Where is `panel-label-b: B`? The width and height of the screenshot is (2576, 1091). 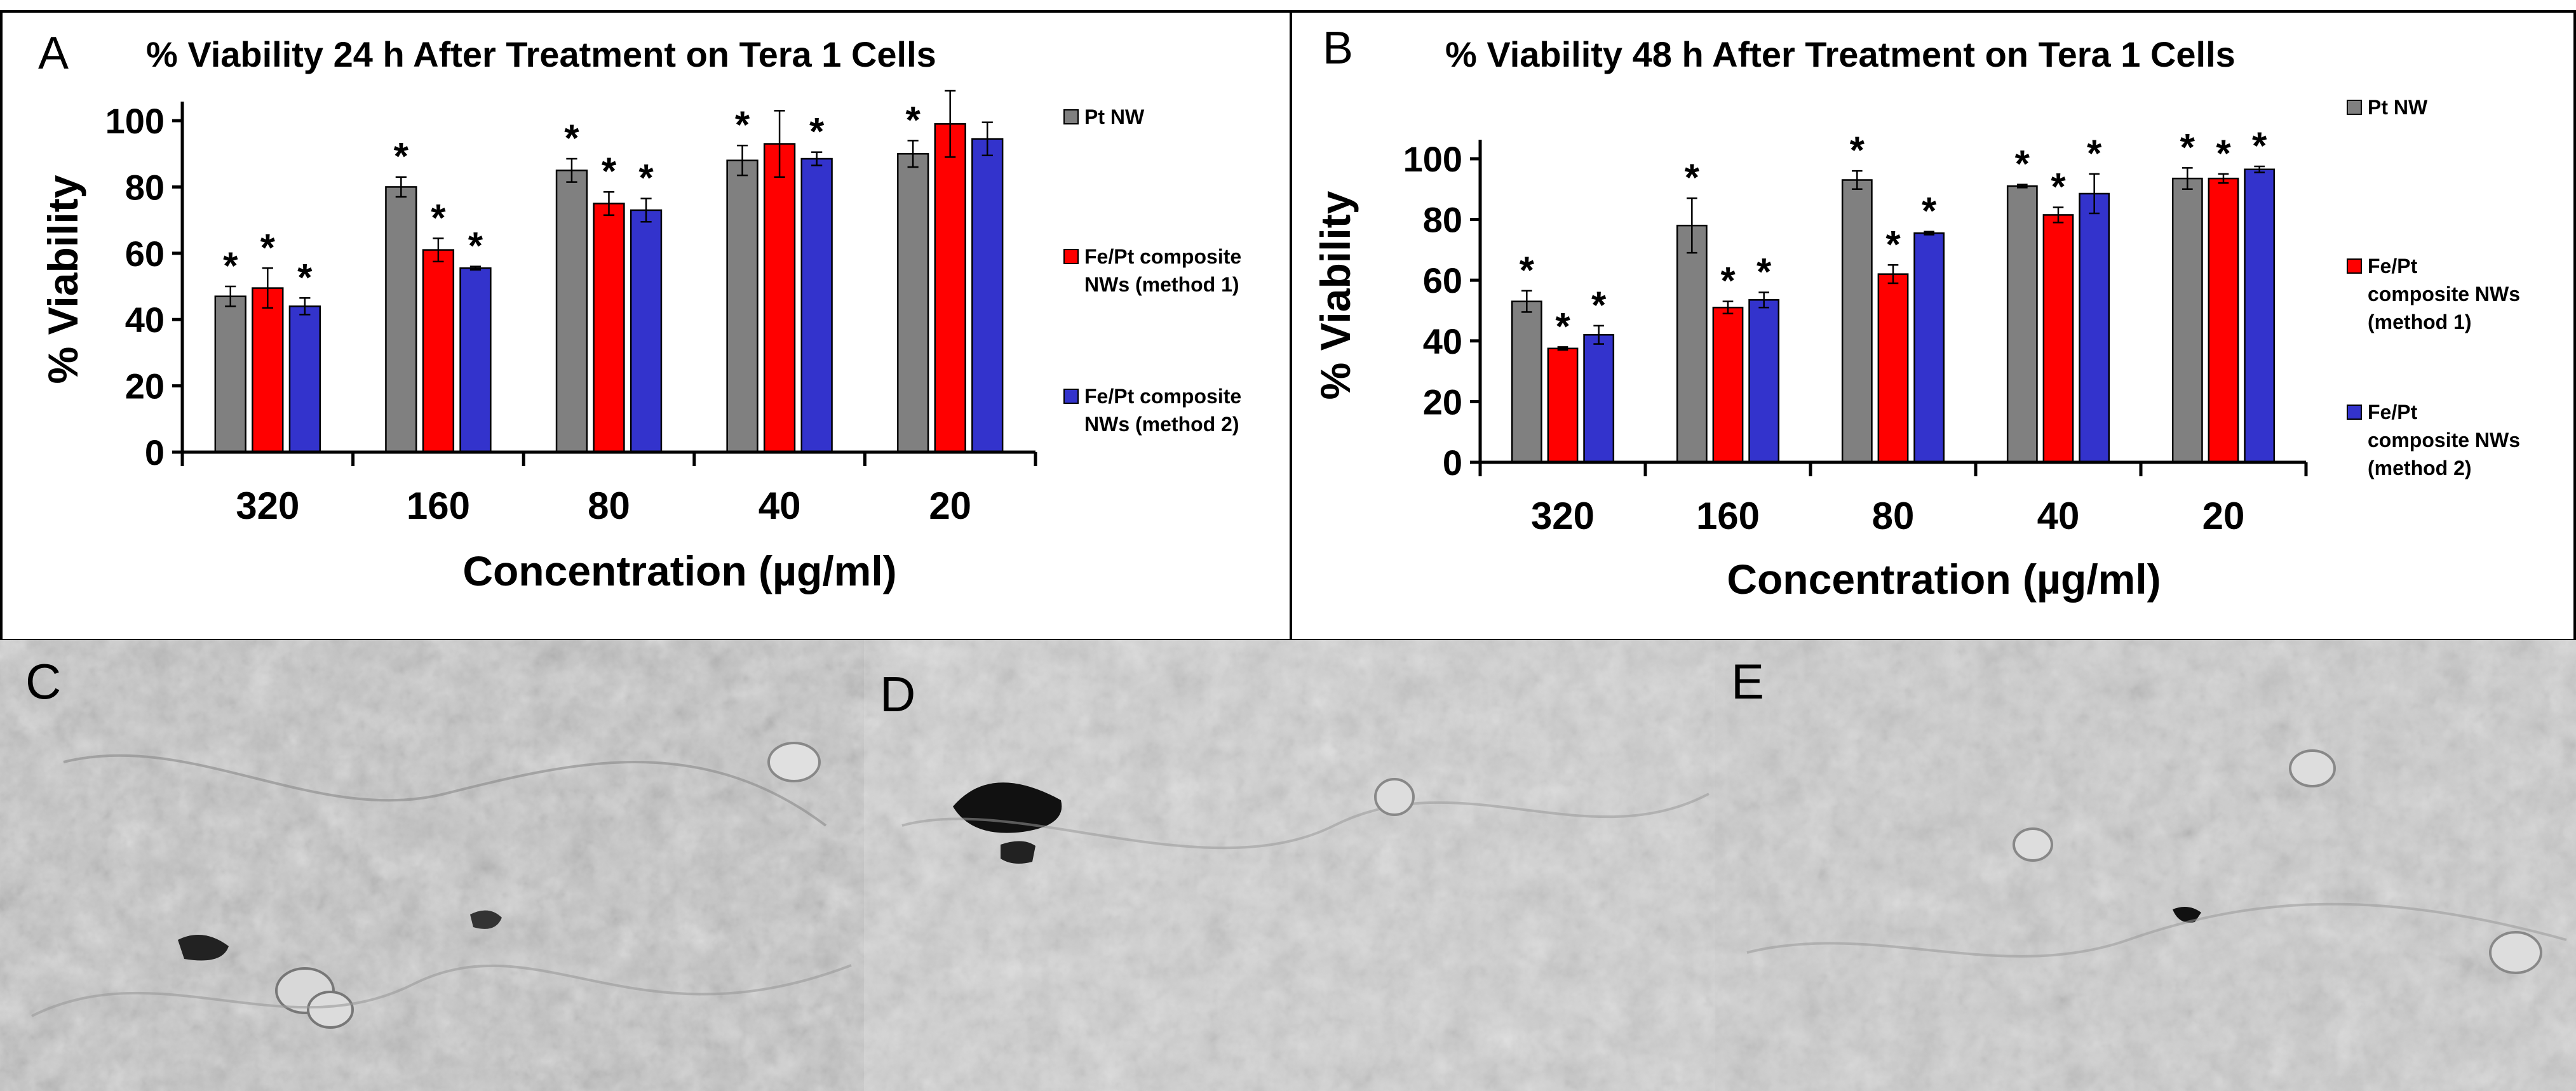 panel-label-b: B is located at coordinates (1338, 48).